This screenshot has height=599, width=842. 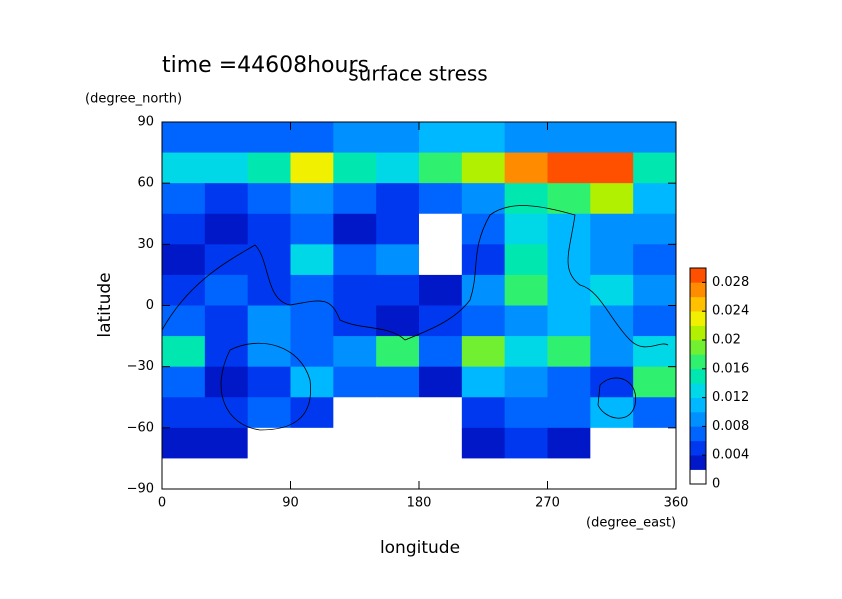 I want to click on x-tick-label: 270, so click(x=547, y=503).